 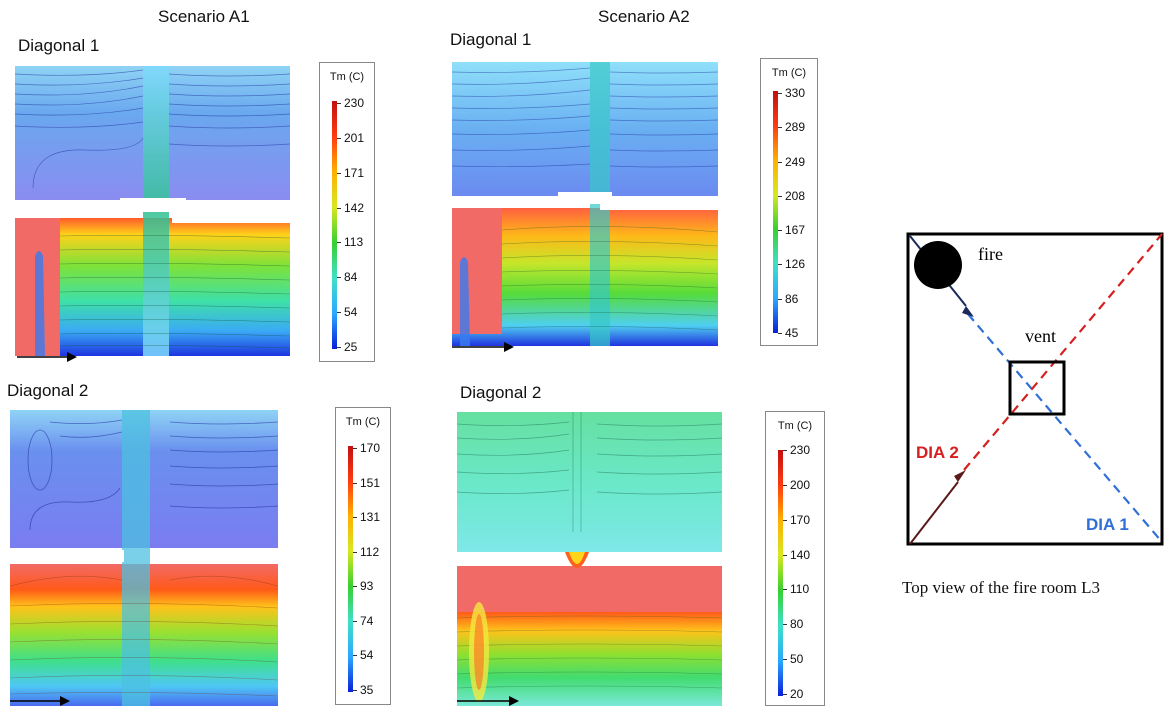 I want to click on a1-diagonal-2-label: Diagonal 2, so click(x=48, y=390).